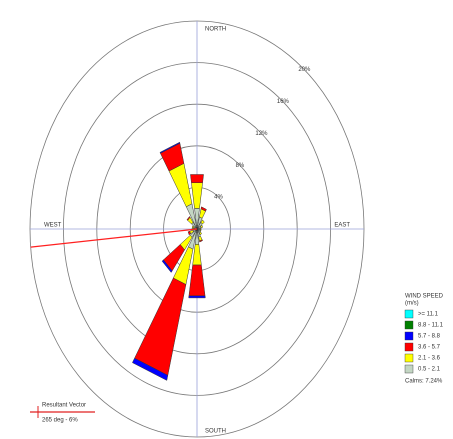 This screenshot has height=439, width=453. What do you see at coordinates (261, 134) in the screenshot?
I see `ring-label: 12%` at bounding box center [261, 134].